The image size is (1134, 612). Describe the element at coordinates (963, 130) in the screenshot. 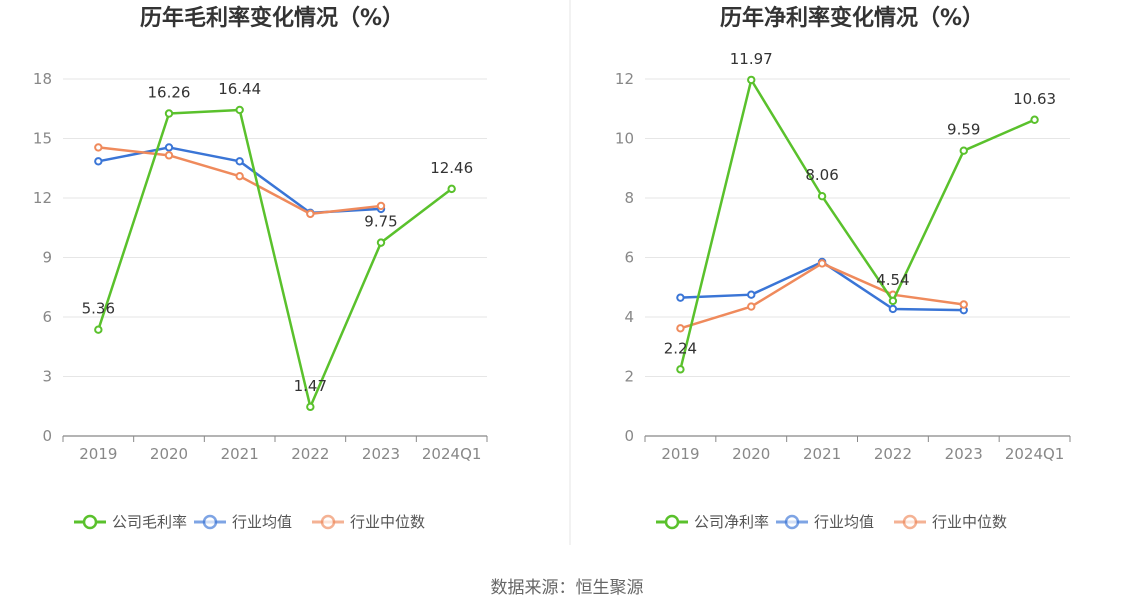

I see `data-label: 9.59` at that location.